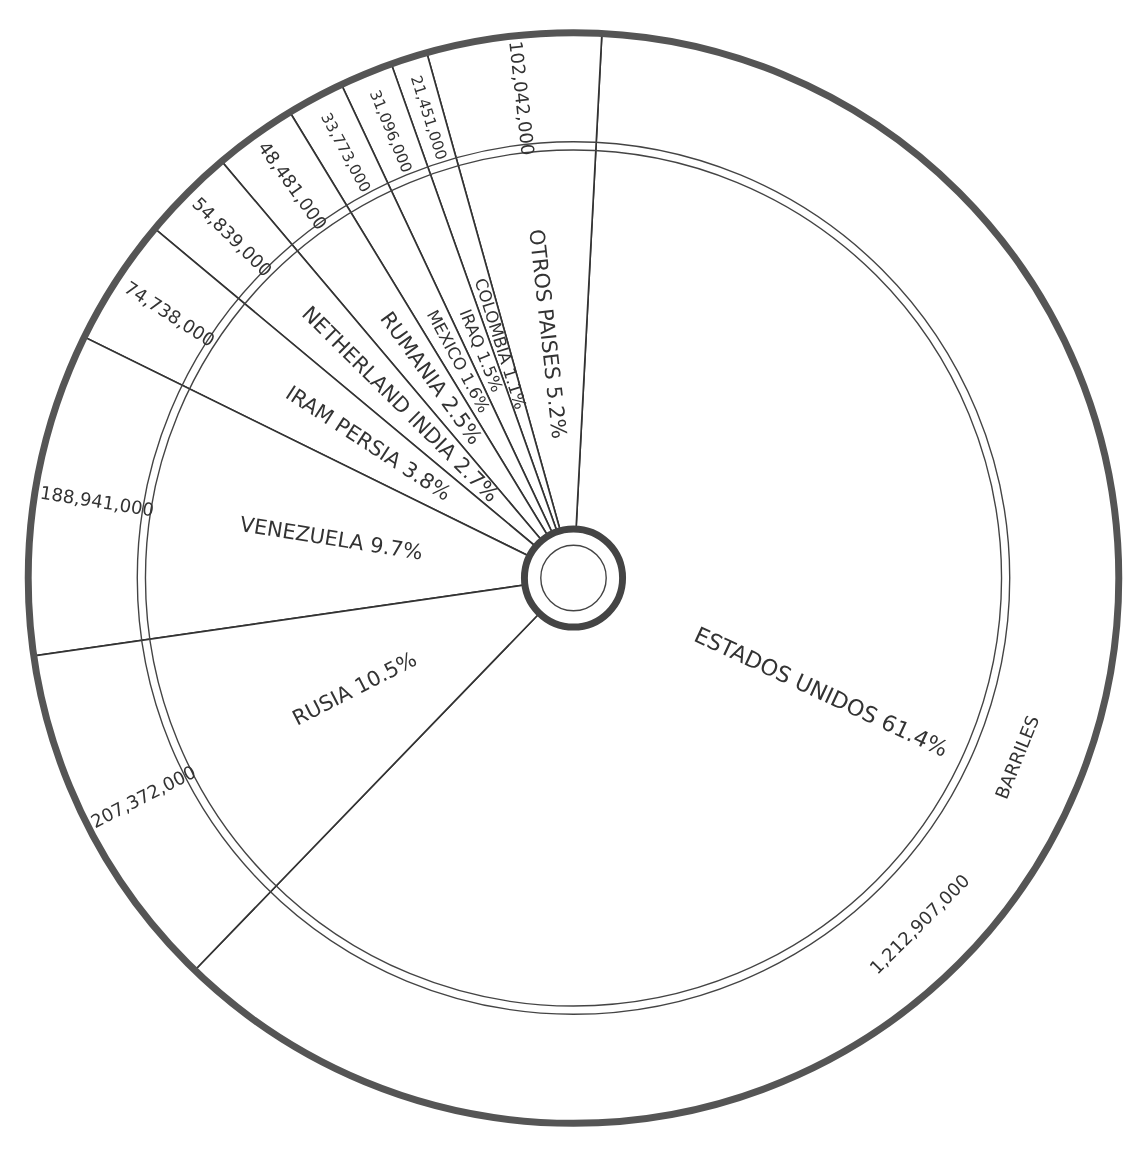  What do you see at coordinates (97, 502) in the screenshot?
I see `data-label: 188,941,000` at bounding box center [97, 502].